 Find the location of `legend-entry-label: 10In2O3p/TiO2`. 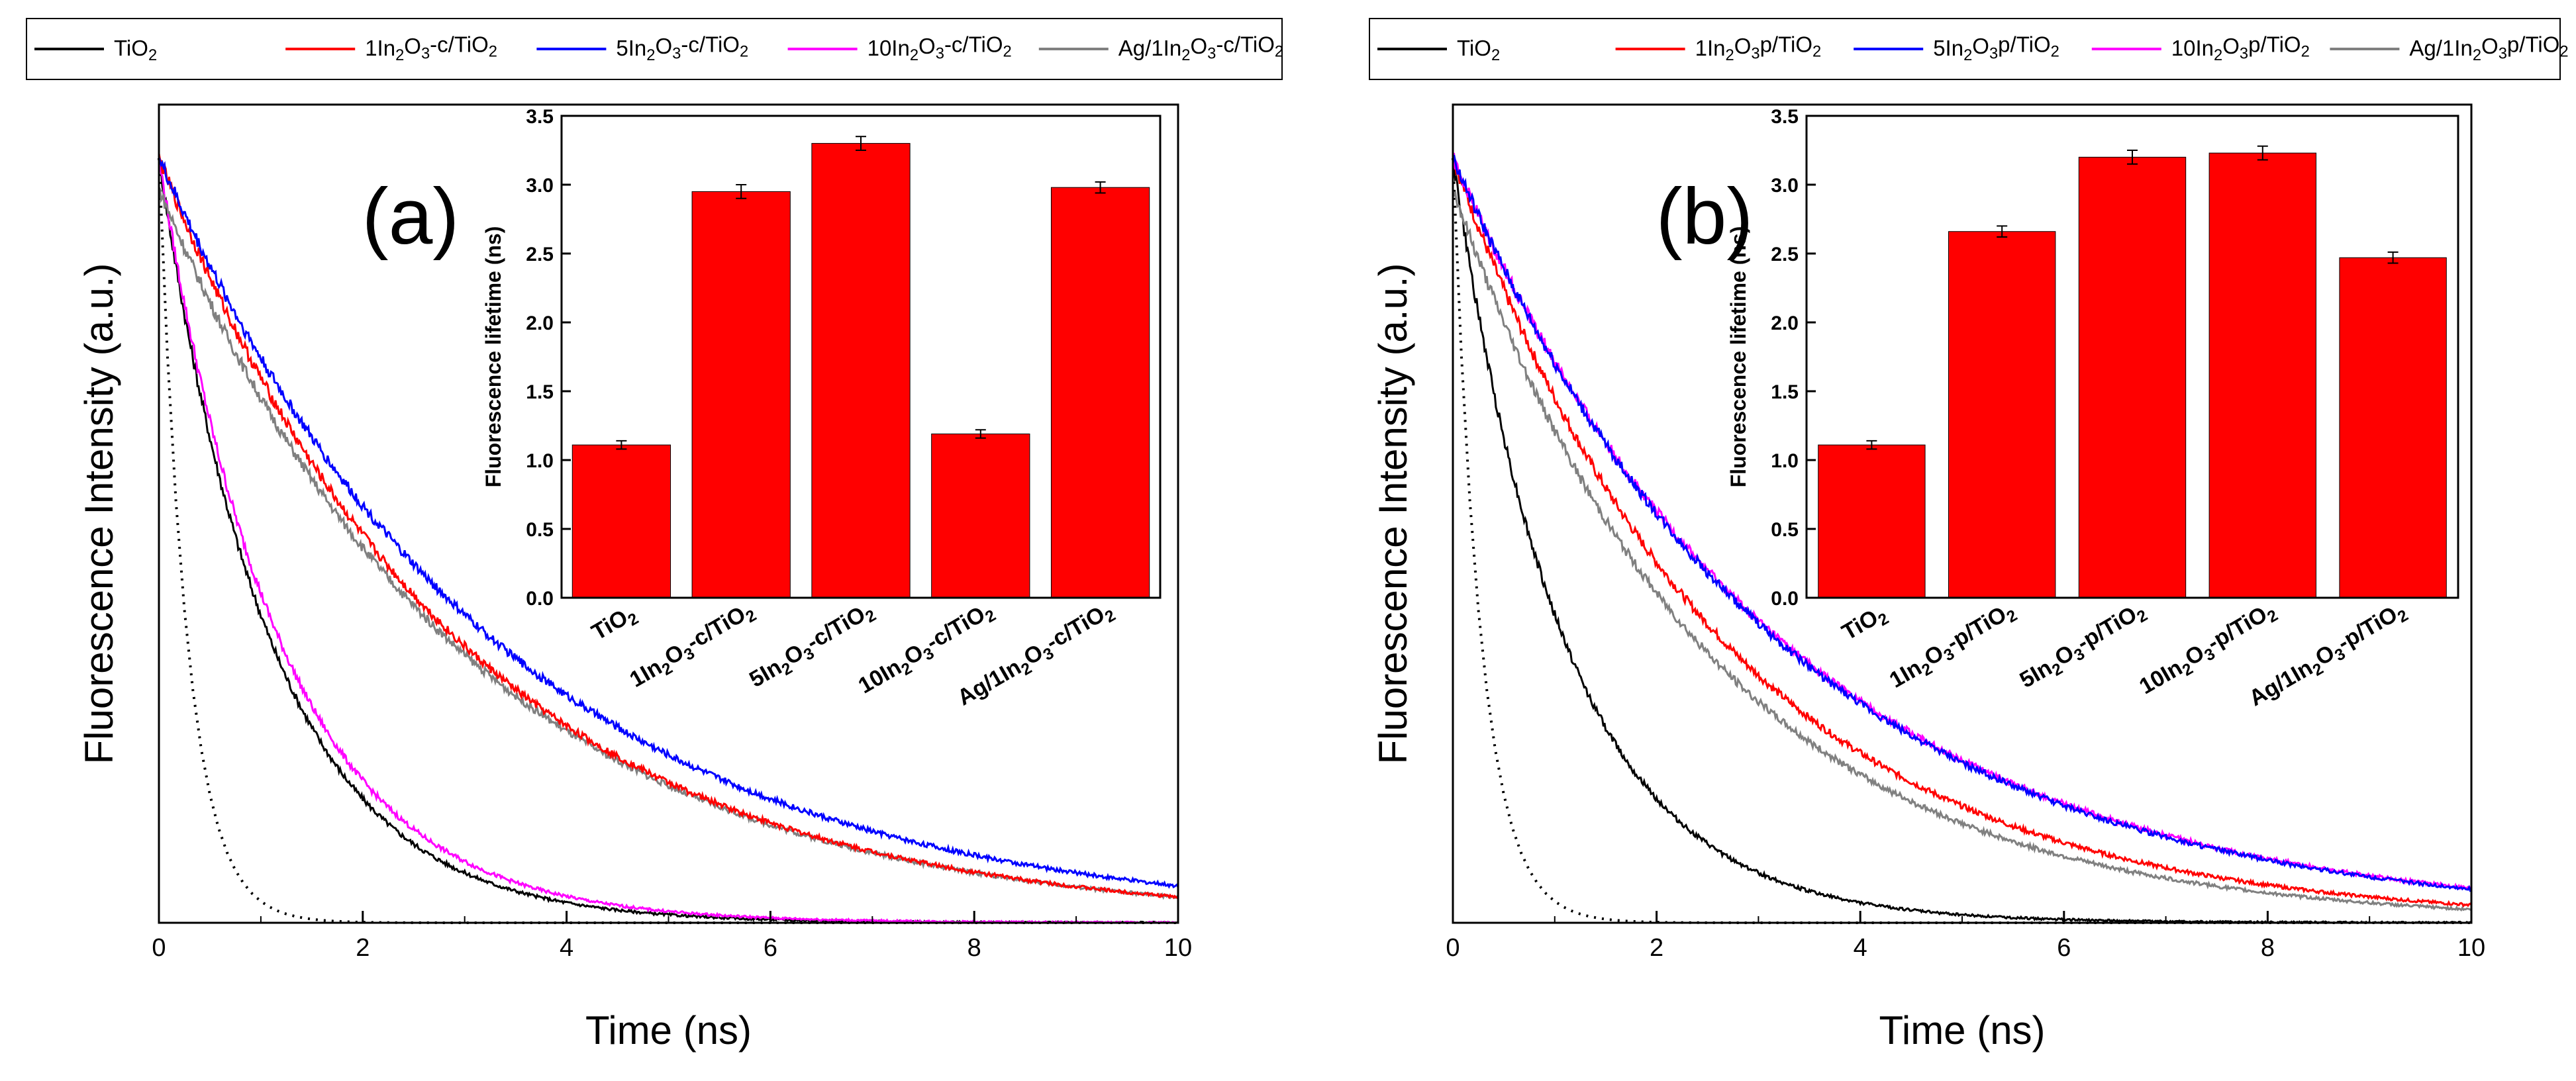

legend-entry-label: 10In2O3p/TiO2 is located at coordinates (2240, 48).